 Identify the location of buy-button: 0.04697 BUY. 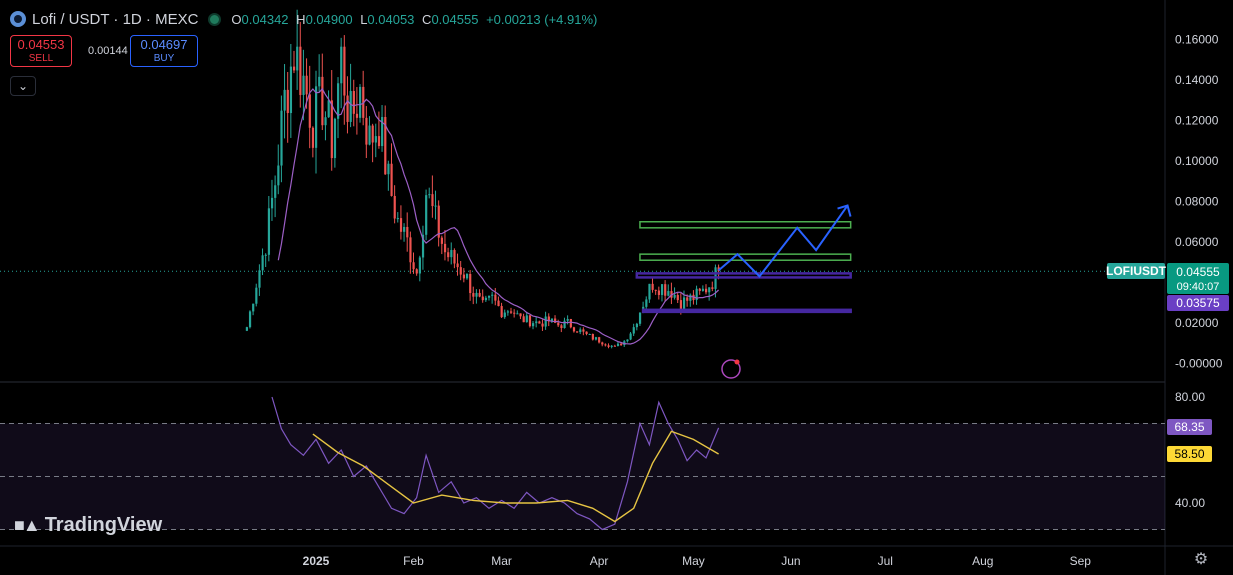
(164, 51).